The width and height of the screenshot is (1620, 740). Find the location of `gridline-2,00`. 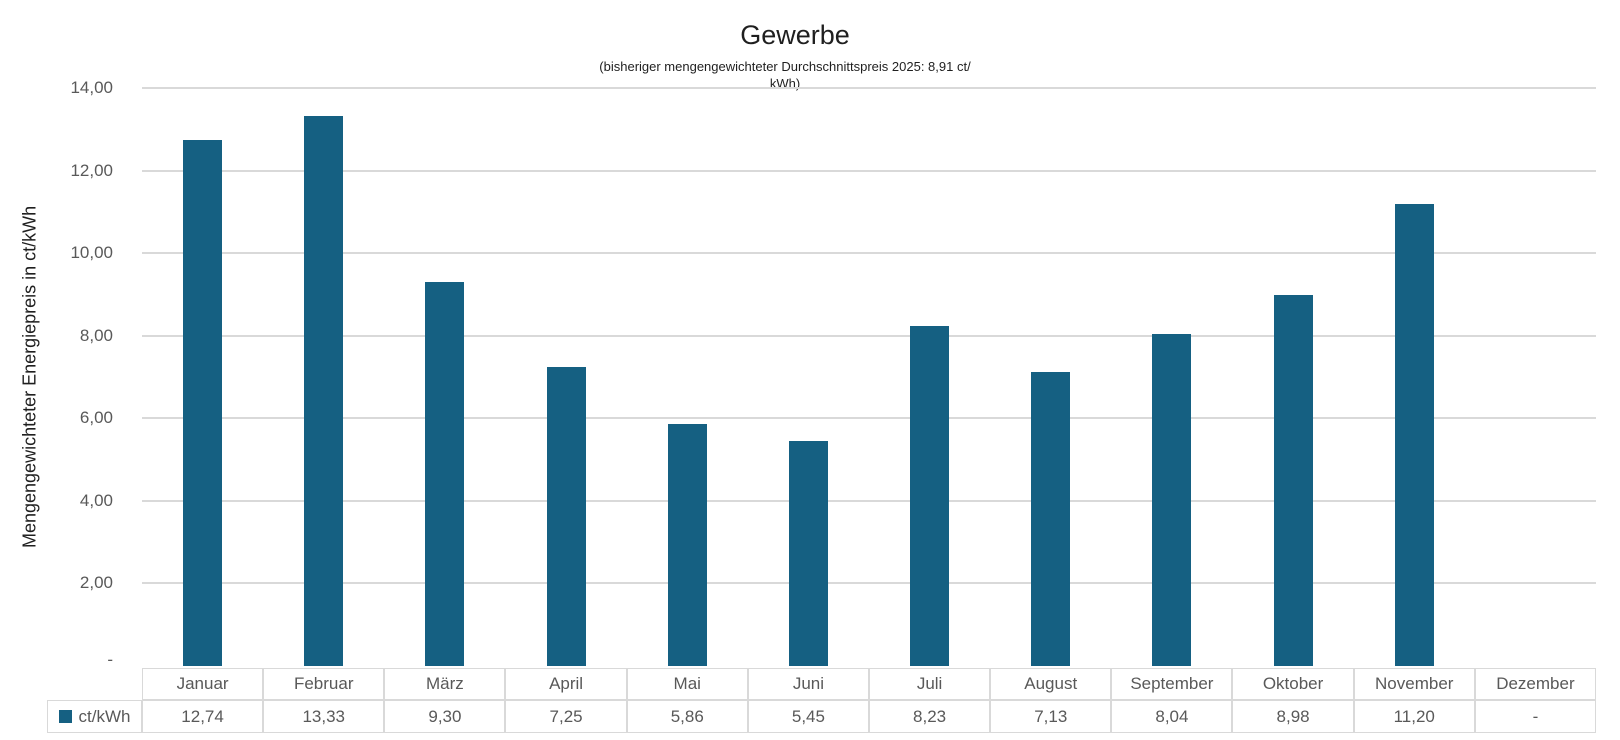

gridline-2,00 is located at coordinates (869, 583).